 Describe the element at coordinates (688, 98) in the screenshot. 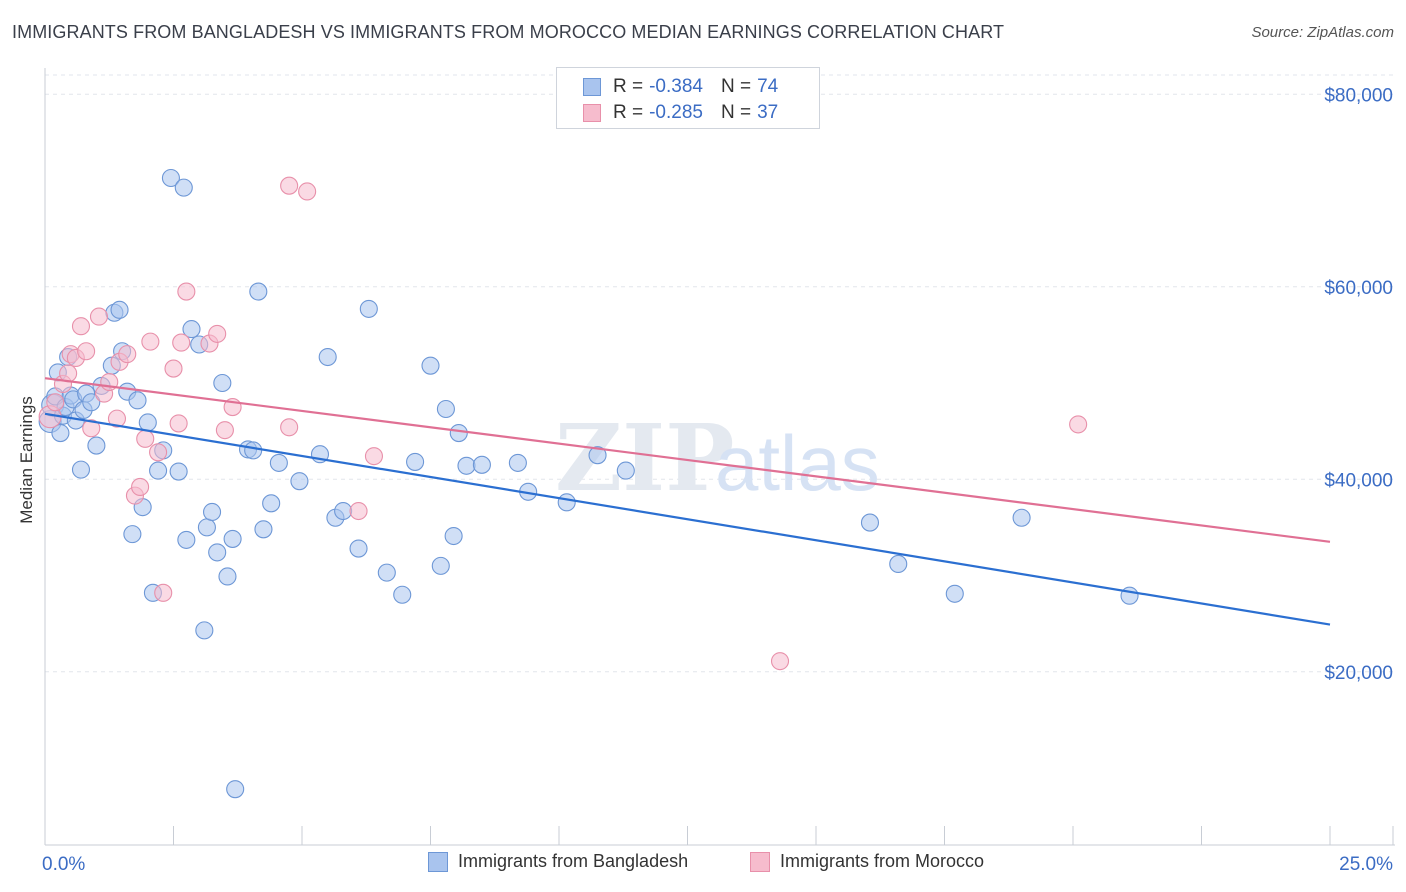

I see `correlation-legend: R = -0.384 N = 74 R = -0.285 N = 37` at that location.